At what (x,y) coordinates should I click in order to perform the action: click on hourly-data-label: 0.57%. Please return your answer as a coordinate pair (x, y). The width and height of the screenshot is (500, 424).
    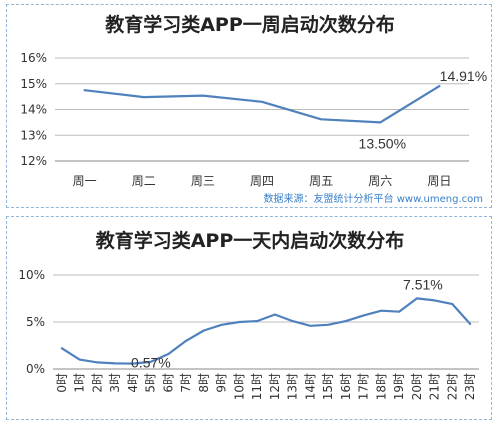
    Looking at the image, I should click on (151, 363).